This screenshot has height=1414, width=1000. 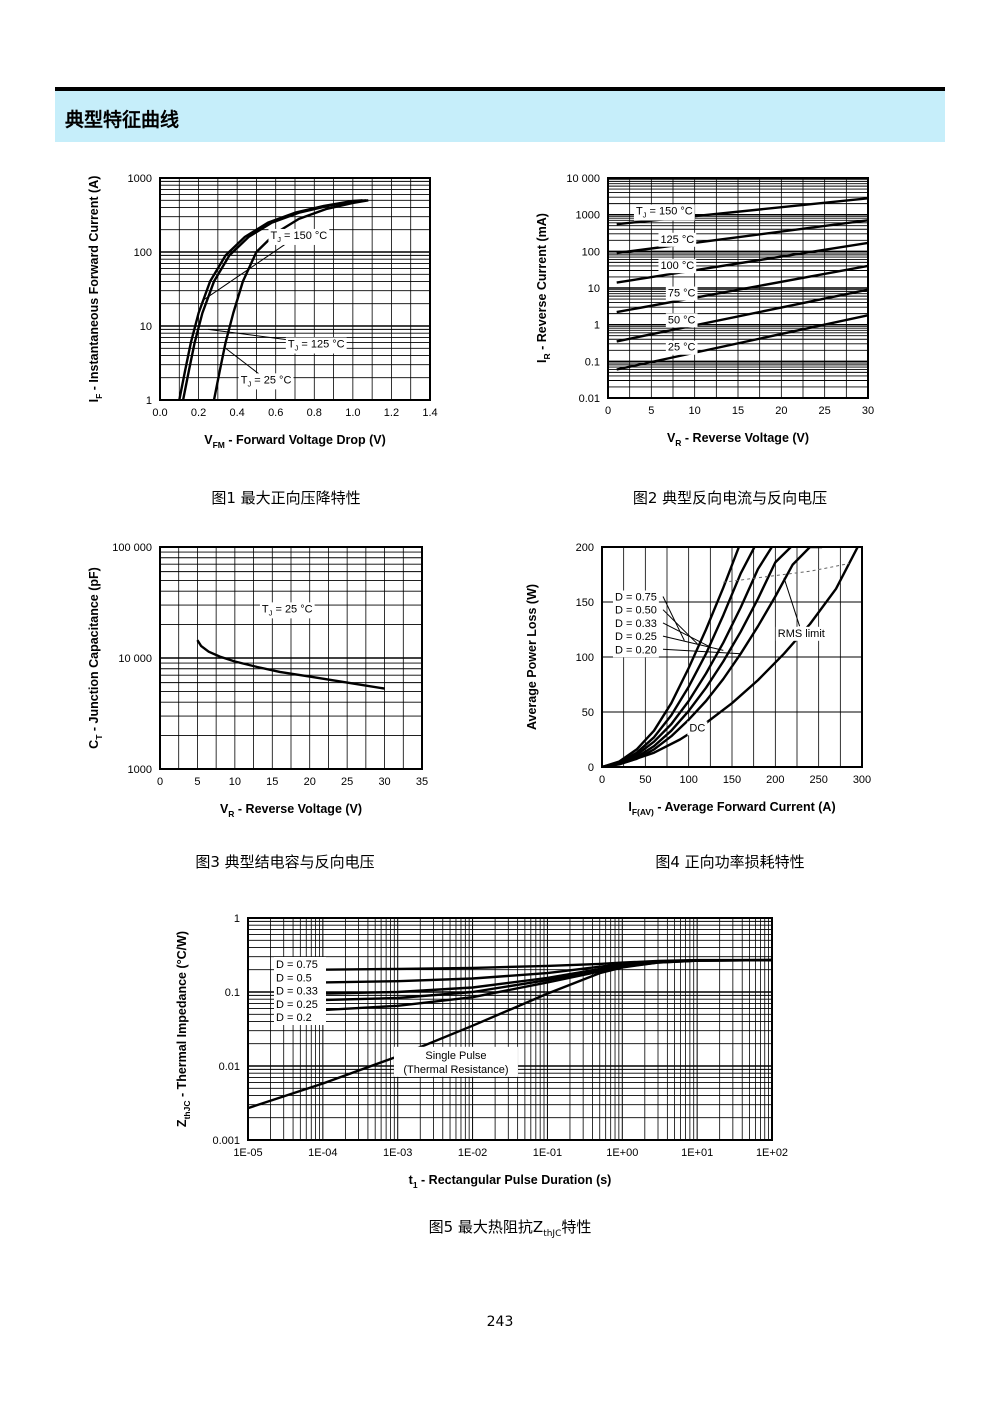 I want to click on fig2-ytick: 10 000, so click(x=583, y=179).